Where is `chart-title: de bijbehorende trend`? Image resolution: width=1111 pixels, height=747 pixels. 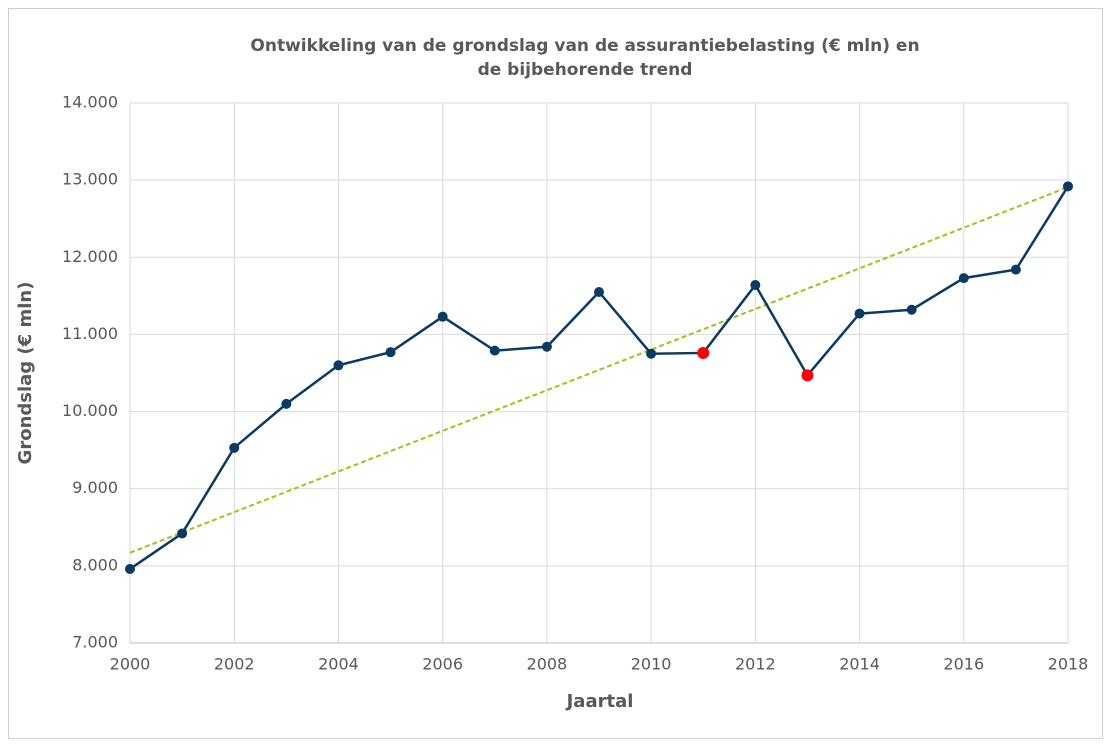 chart-title: de bijbehorende trend is located at coordinates (585, 70).